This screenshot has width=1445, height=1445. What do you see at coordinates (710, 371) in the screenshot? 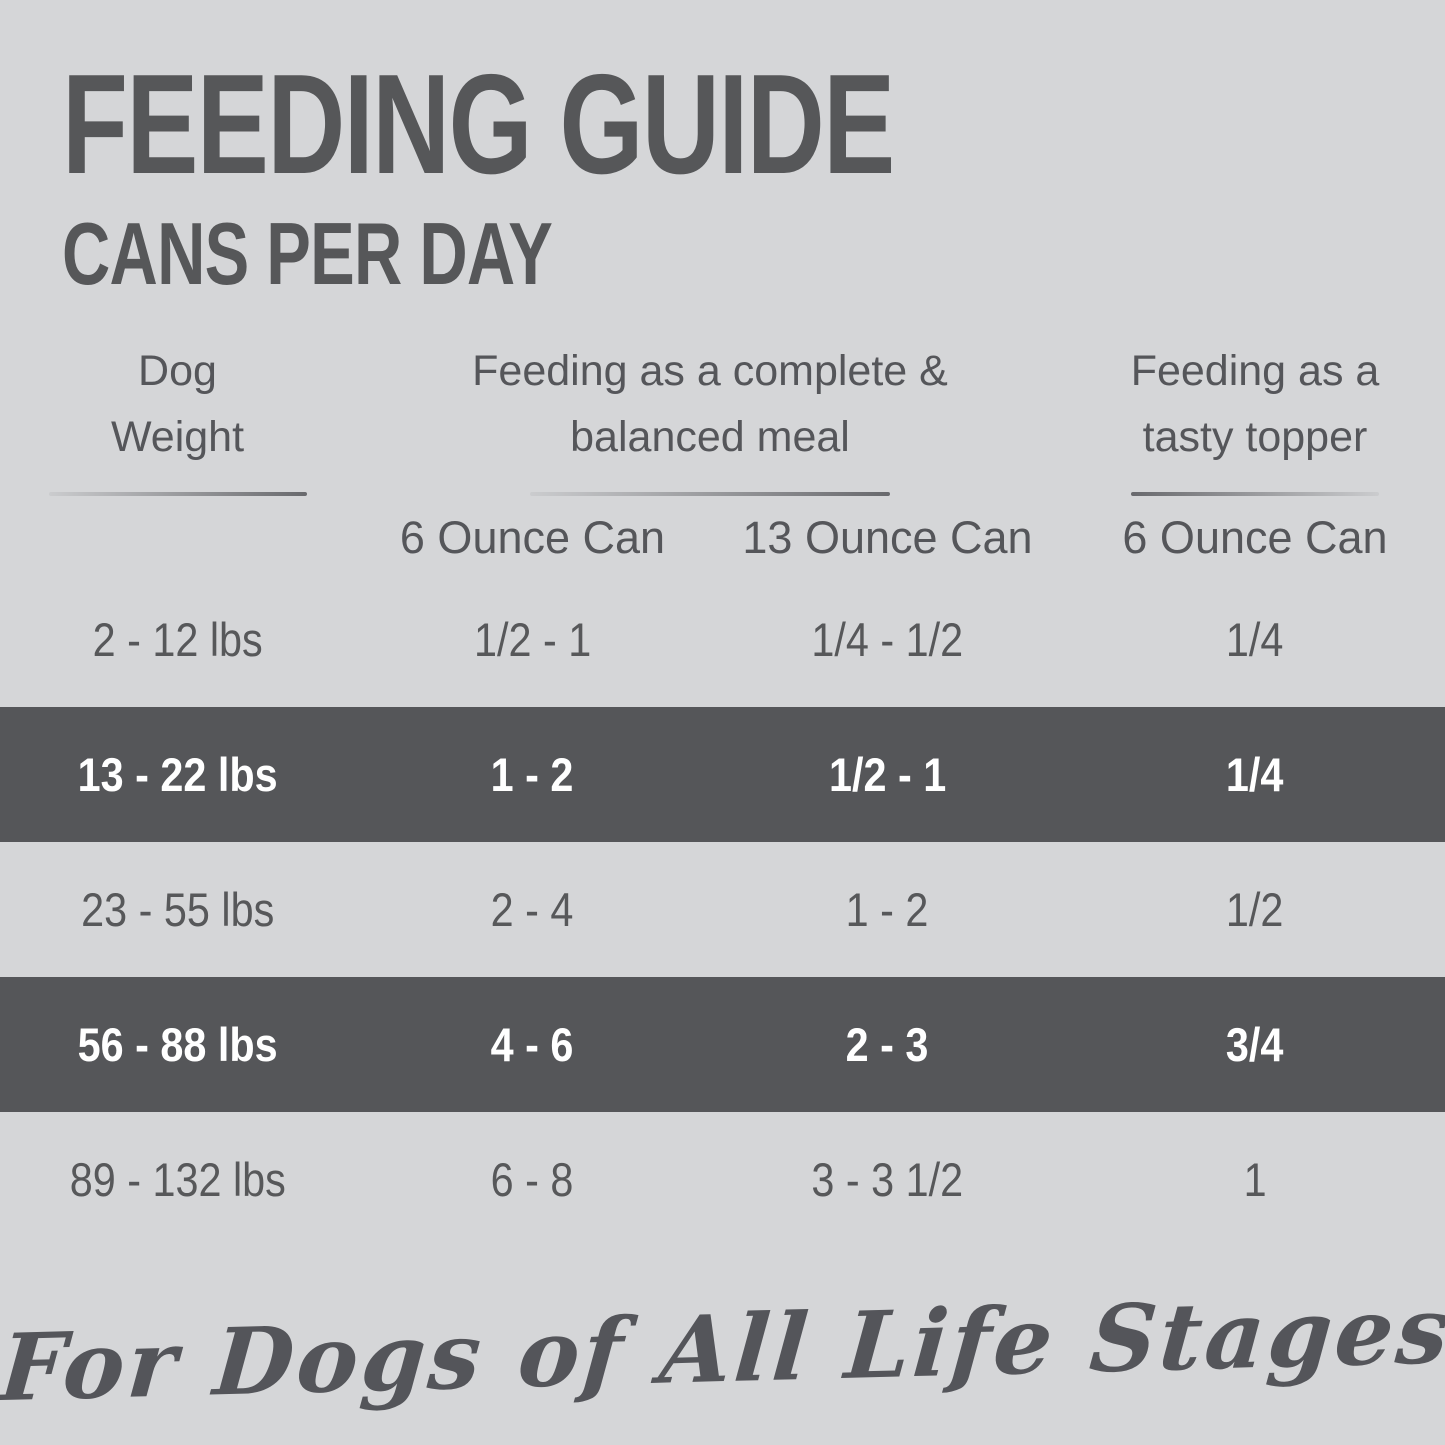
I see `header-complete-meal-line1: Feeding as a complete &` at bounding box center [710, 371].